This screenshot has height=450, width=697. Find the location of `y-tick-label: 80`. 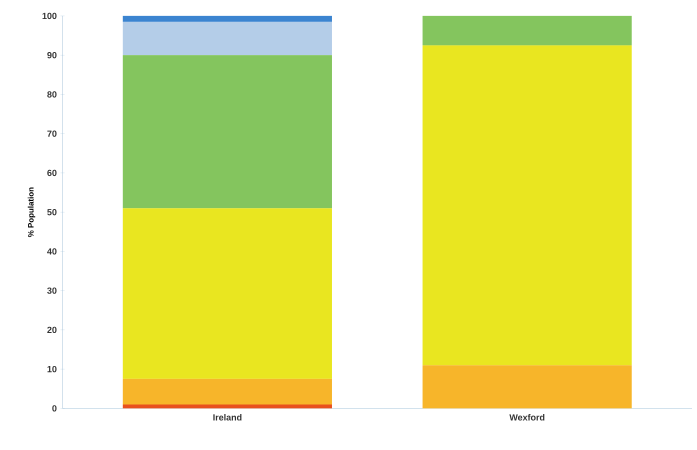

y-tick-label: 80 is located at coordinates (52, 94).